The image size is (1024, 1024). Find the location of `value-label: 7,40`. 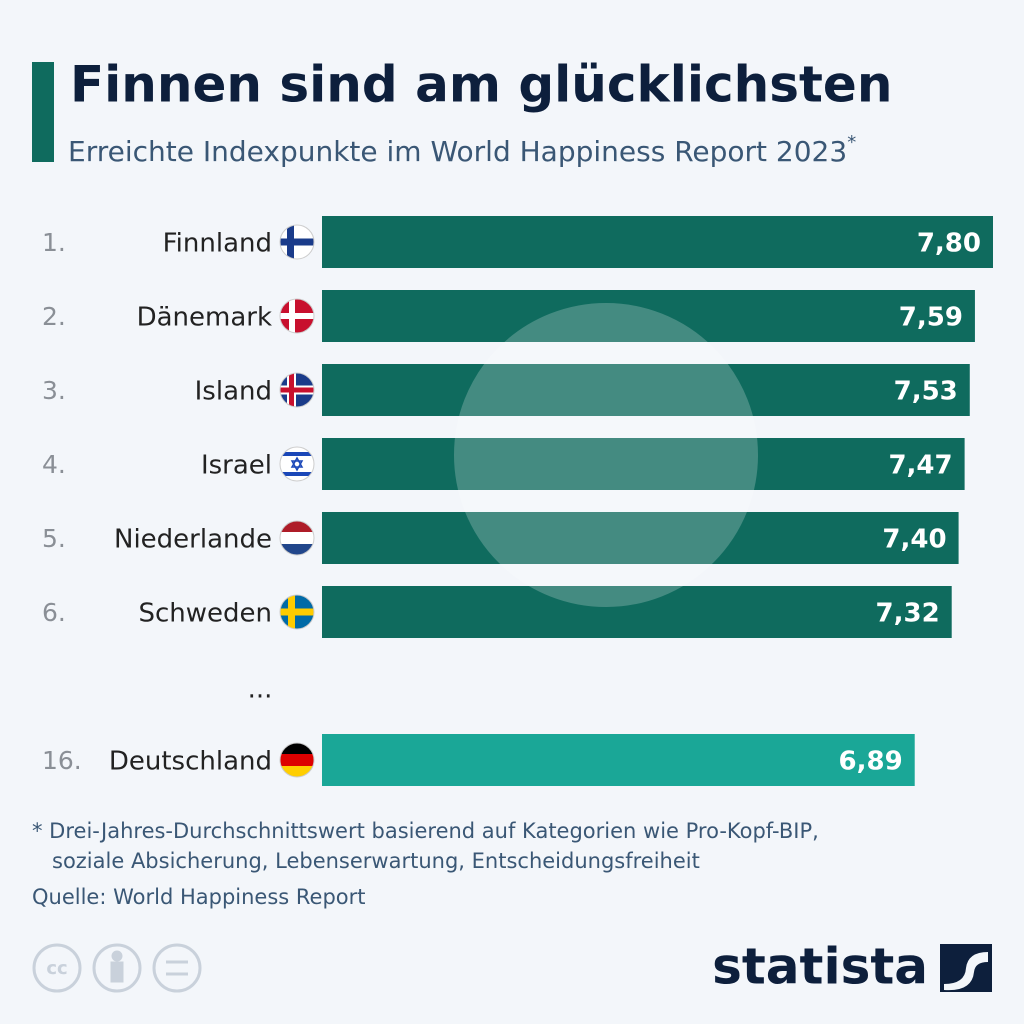

value-label: 7,40 is located at coordinates (914, 540).